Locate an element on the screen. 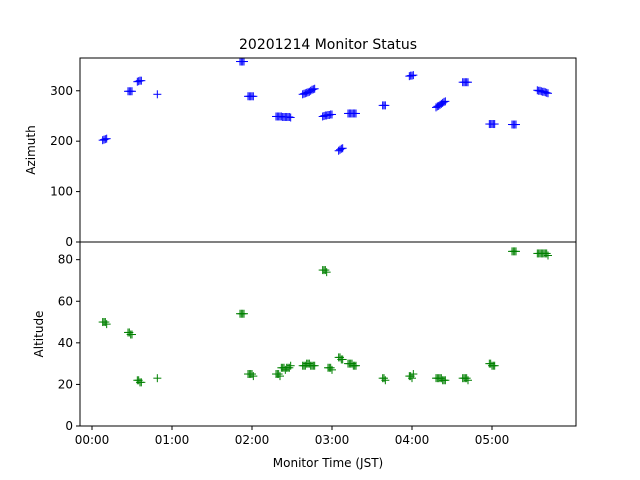 The image size is (640, 480). x-tick-label: 04:00 is located at coordinates (412, 440).